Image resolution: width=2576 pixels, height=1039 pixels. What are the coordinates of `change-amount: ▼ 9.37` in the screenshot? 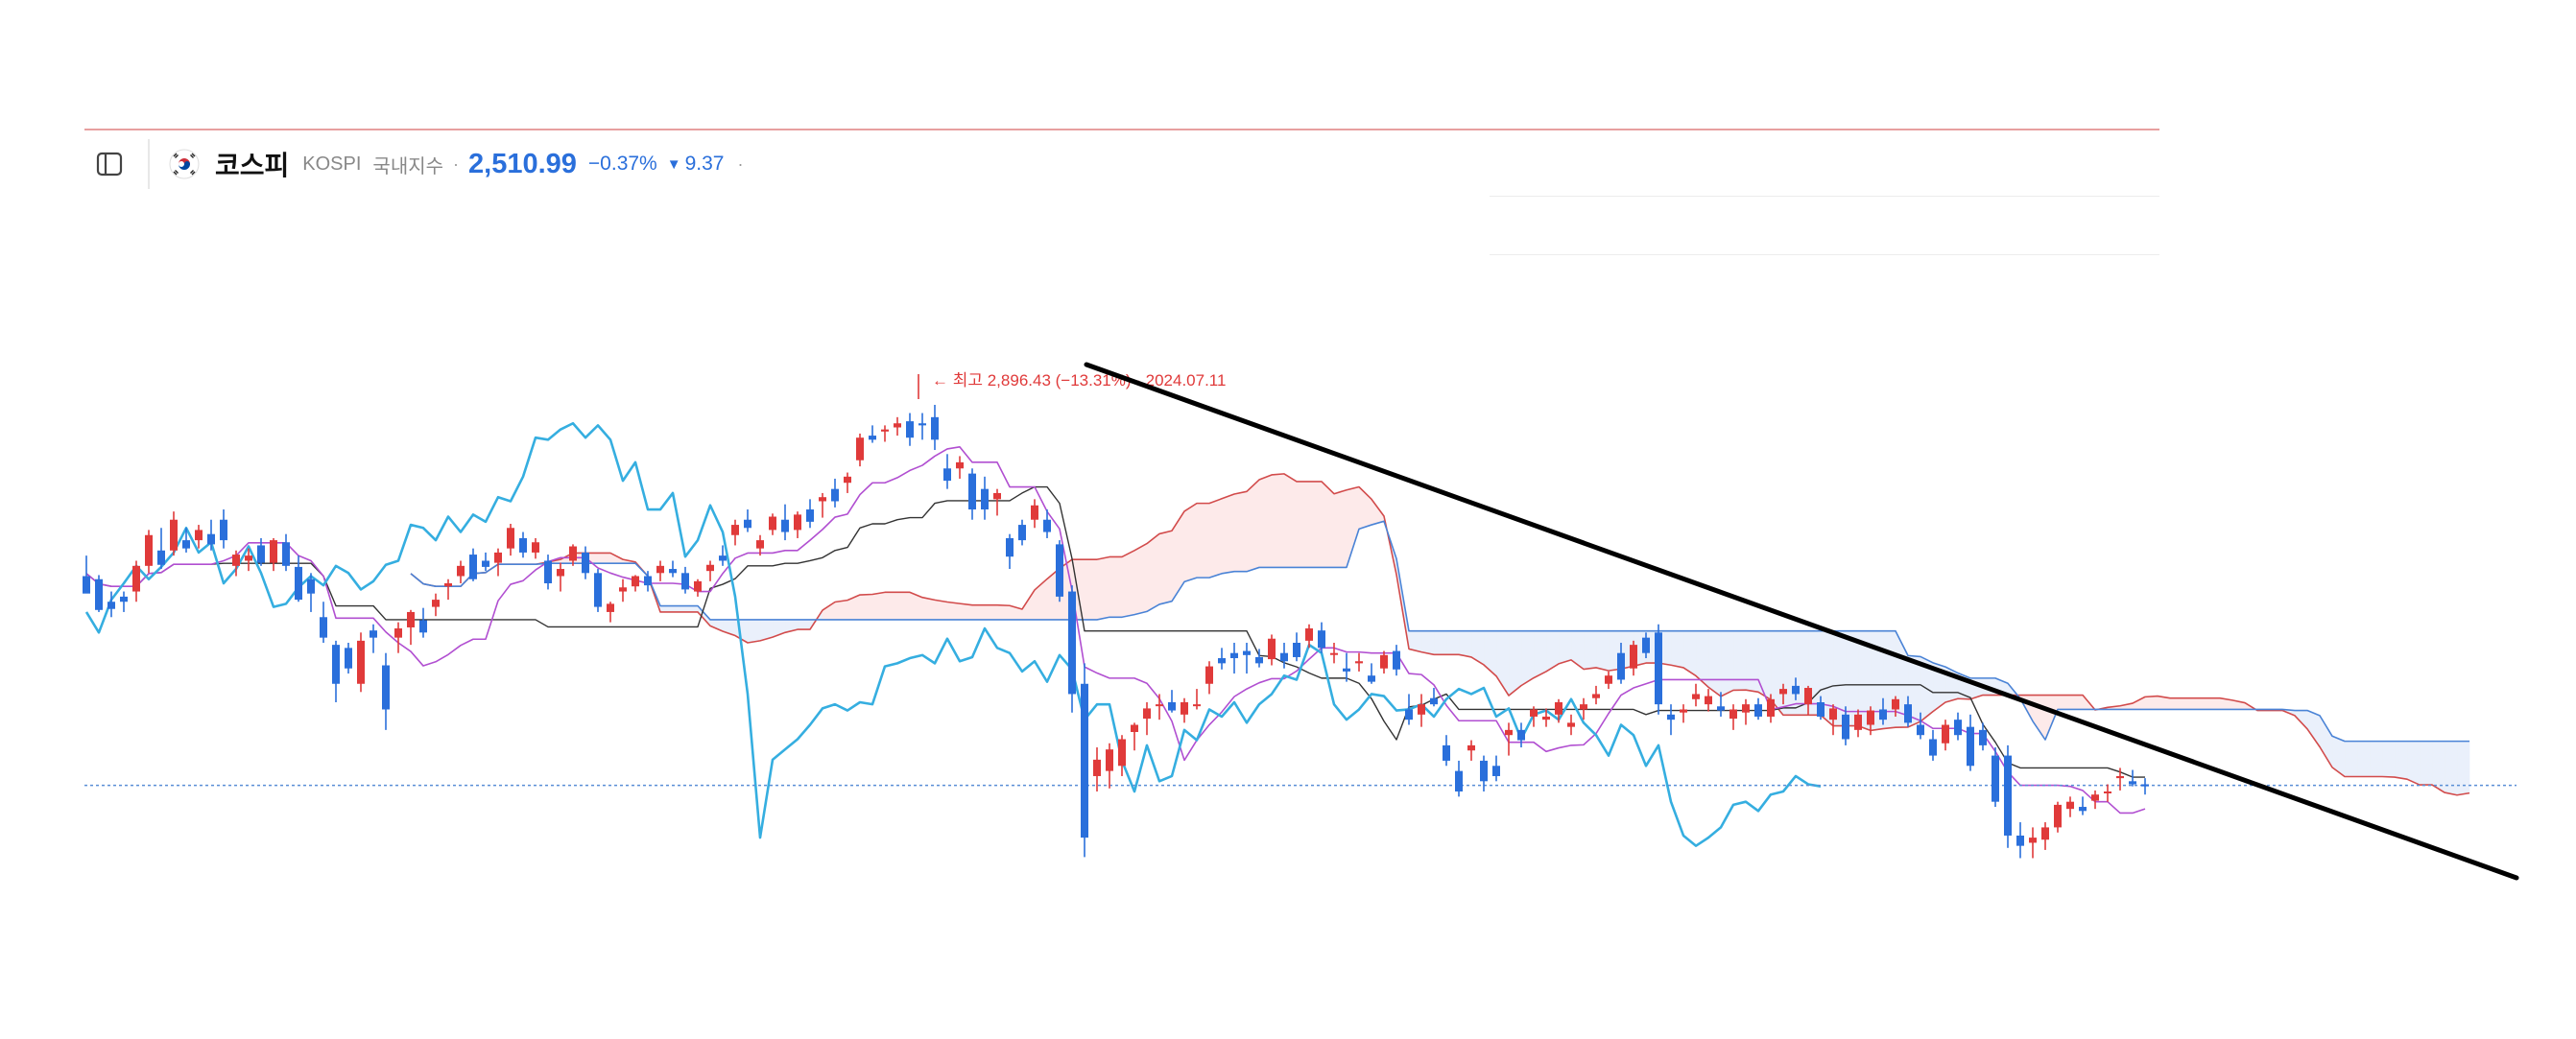 It's located at (696, 165).